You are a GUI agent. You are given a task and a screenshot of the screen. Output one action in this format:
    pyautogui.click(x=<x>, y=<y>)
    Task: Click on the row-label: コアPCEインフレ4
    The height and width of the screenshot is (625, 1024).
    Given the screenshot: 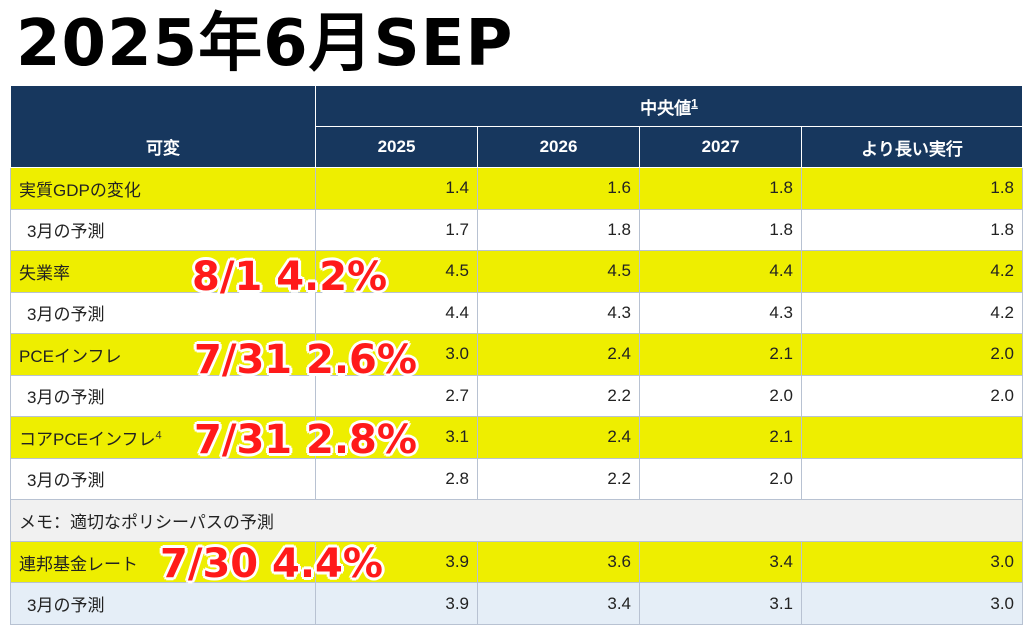 What is the action you would take?
    pyautogui.click(x=163, y=437)
    